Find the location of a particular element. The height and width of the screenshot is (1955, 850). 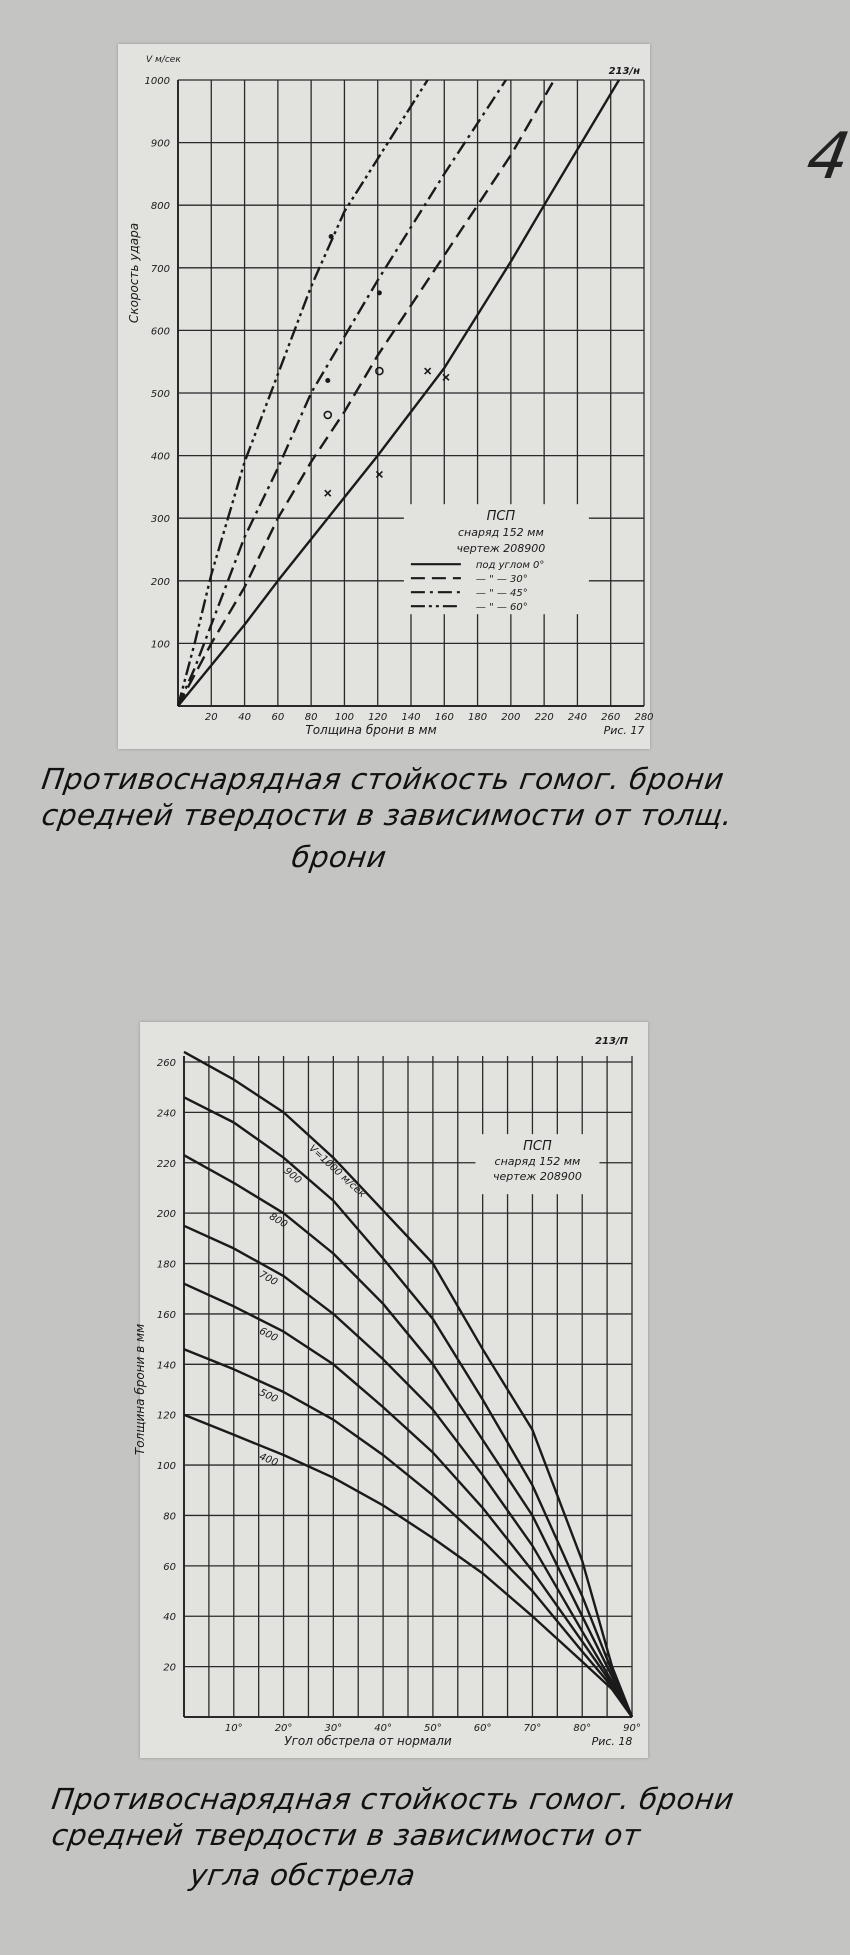

x-tick-label: 20° is located at coordinates (284, 1728).